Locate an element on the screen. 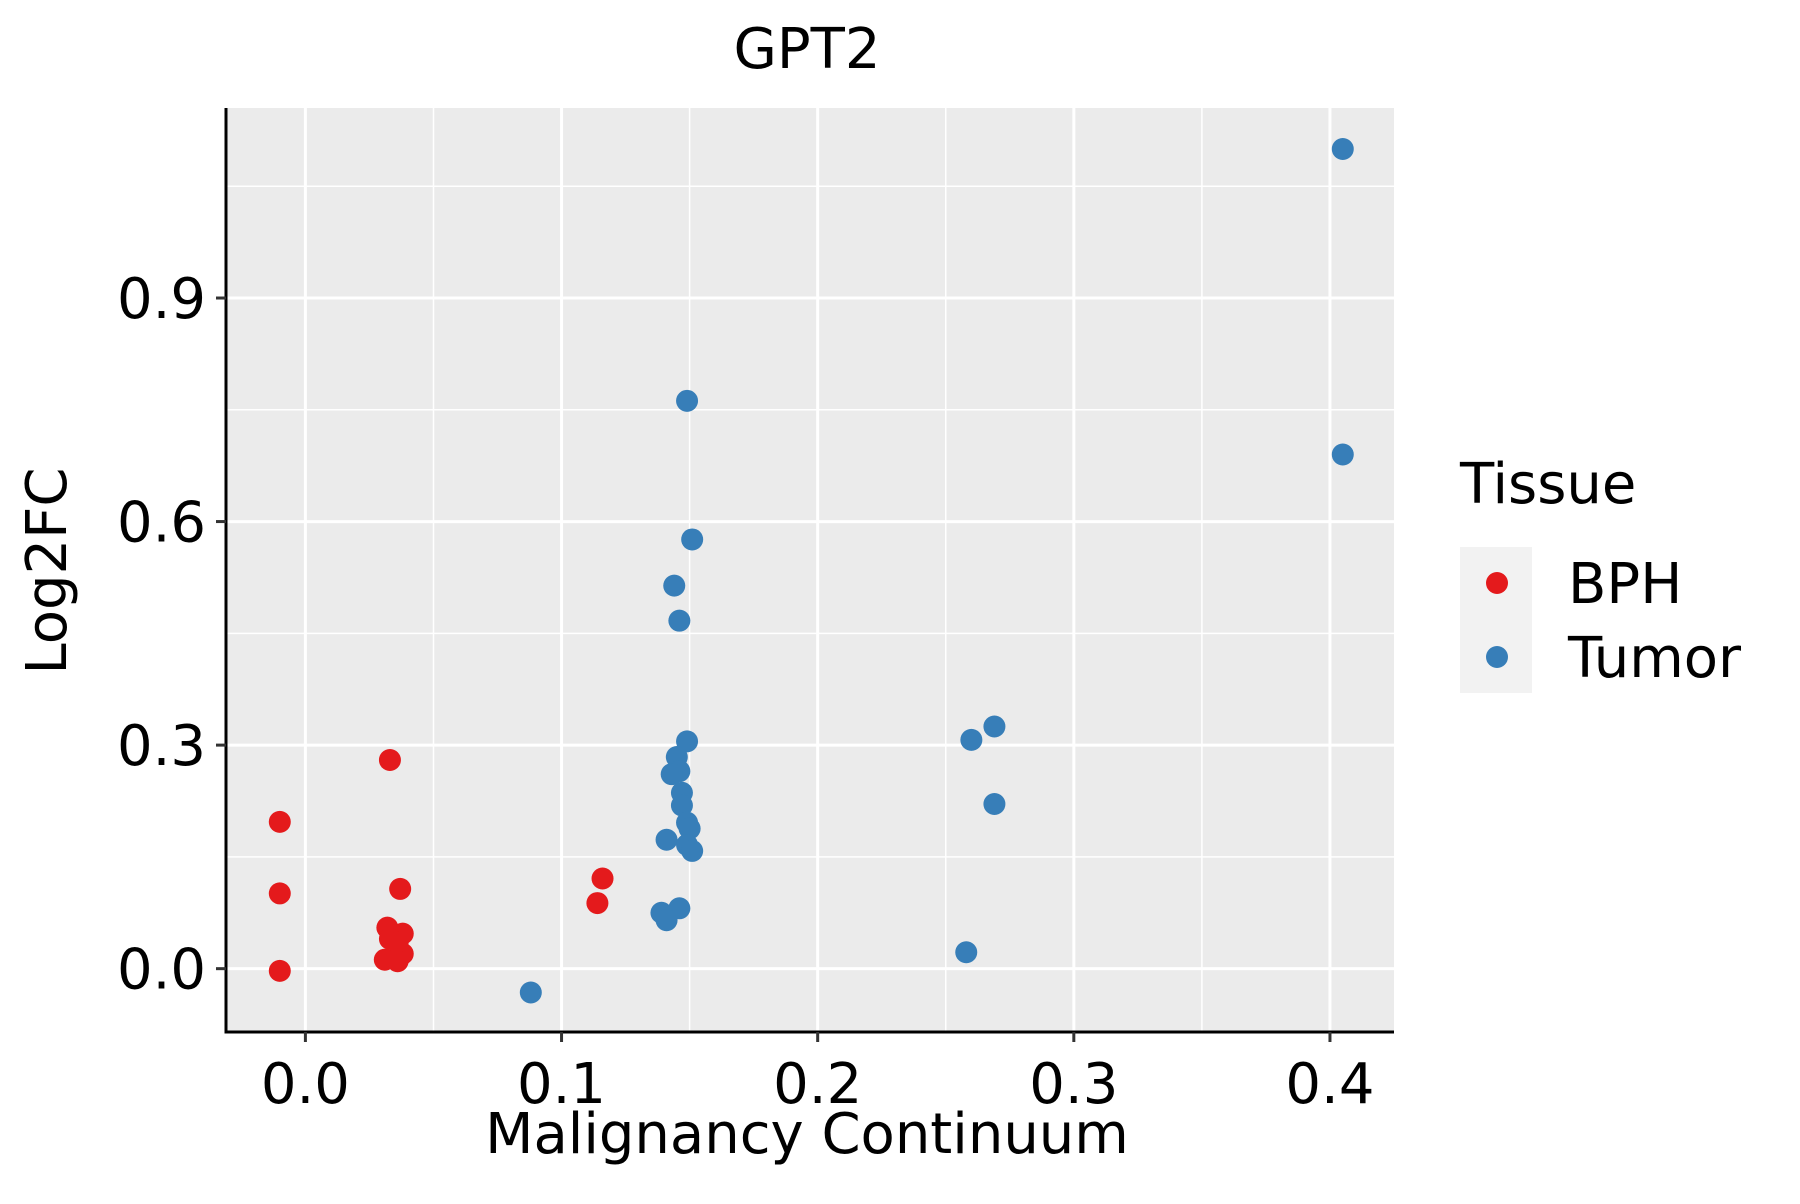  x-tick-label: 0.3 is located at coordinates (1073, 1084).